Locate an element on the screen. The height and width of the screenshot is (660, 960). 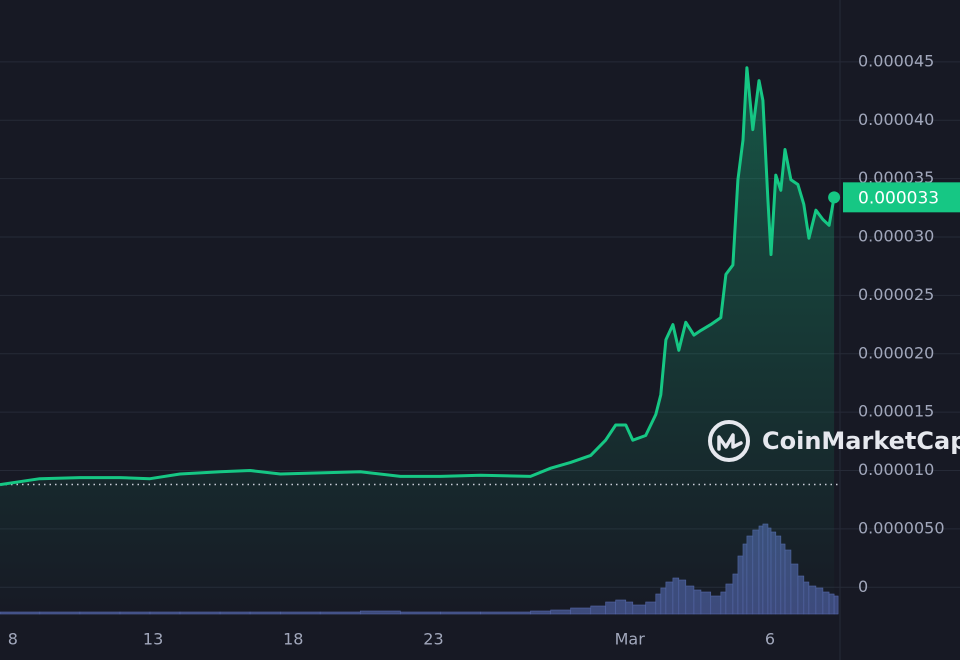
last-point is located at coordinates (834, 197).